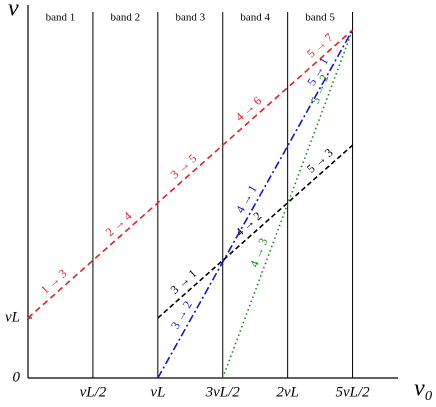  What do you see at coordinates (287, 392) in the screenshot?
I see `x-tick-label: 2vL` at bounding box center [287, 392].